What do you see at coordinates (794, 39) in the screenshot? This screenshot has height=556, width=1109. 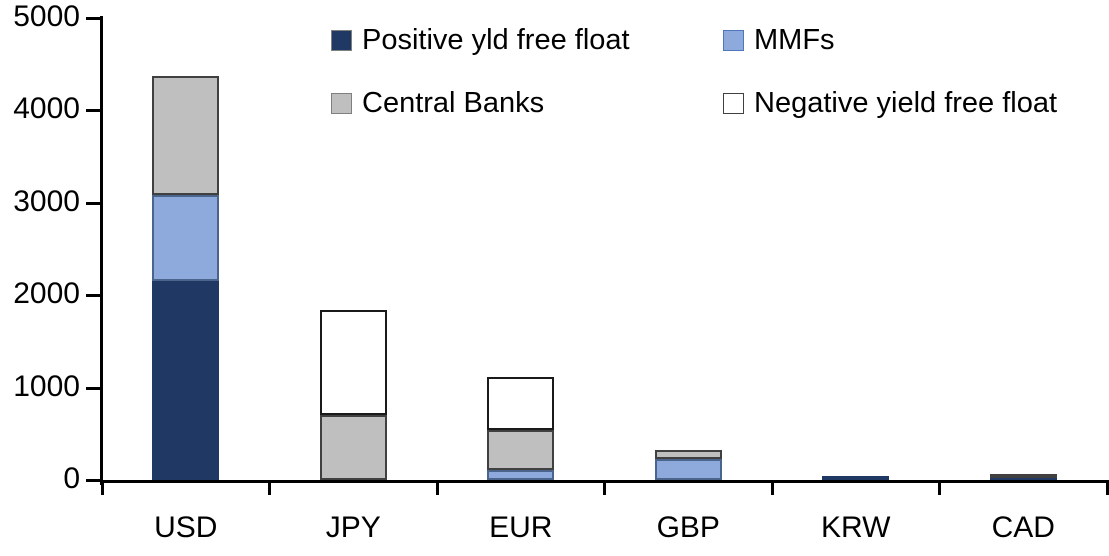 I see `legend-label: MMFs` at bounding box center [794, 39].